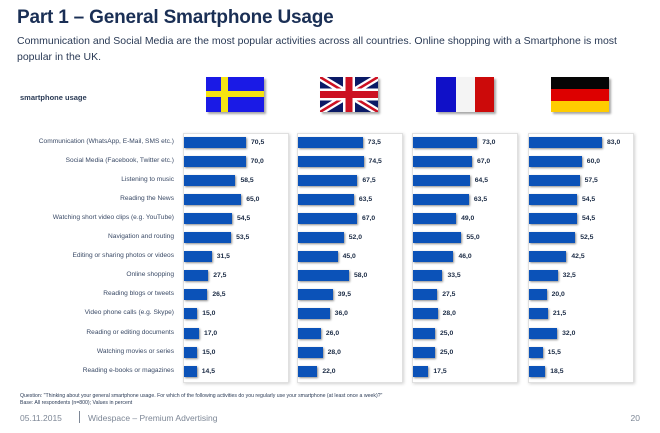 This screenshot has height=433, width=660. I want to click on data-label: 70,0, so click(257, 162).